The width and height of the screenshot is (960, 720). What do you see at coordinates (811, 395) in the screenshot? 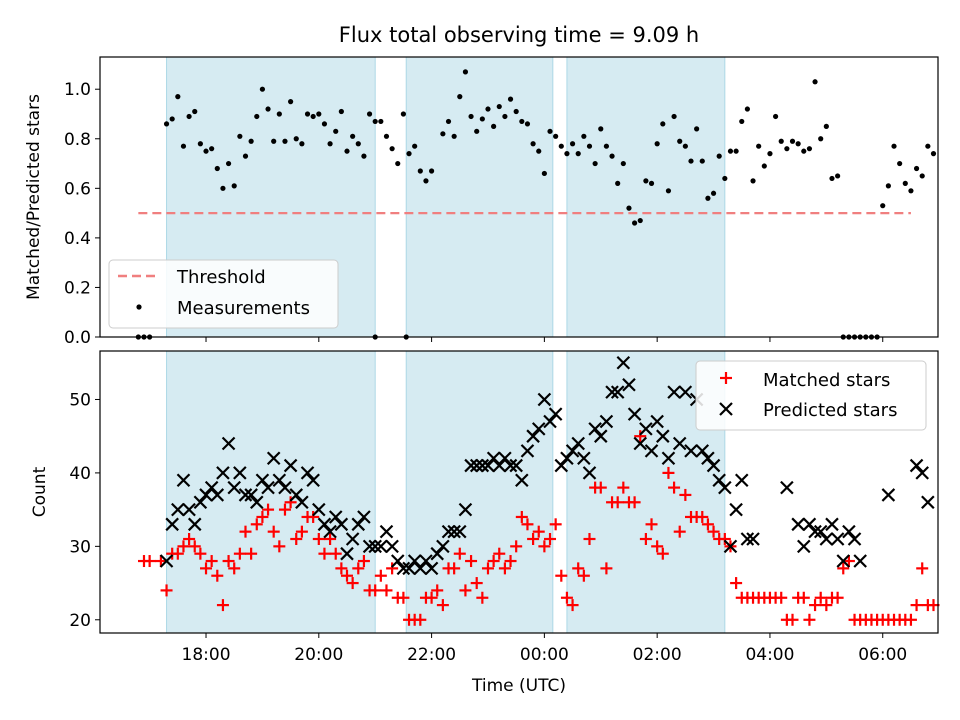
I see `legend: Matched stars Predicted stars` at bounding box center [811, 395].